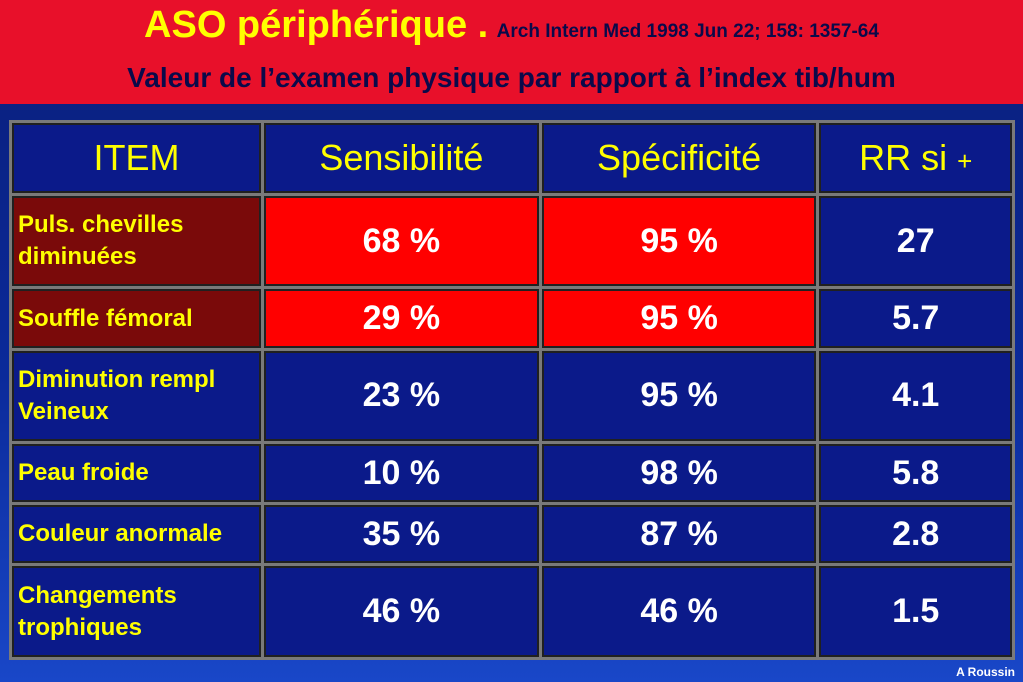 The height and width of the screenshot is (682, 1023). I want to click on specificity-cell: 87 %, so click(679, 534).